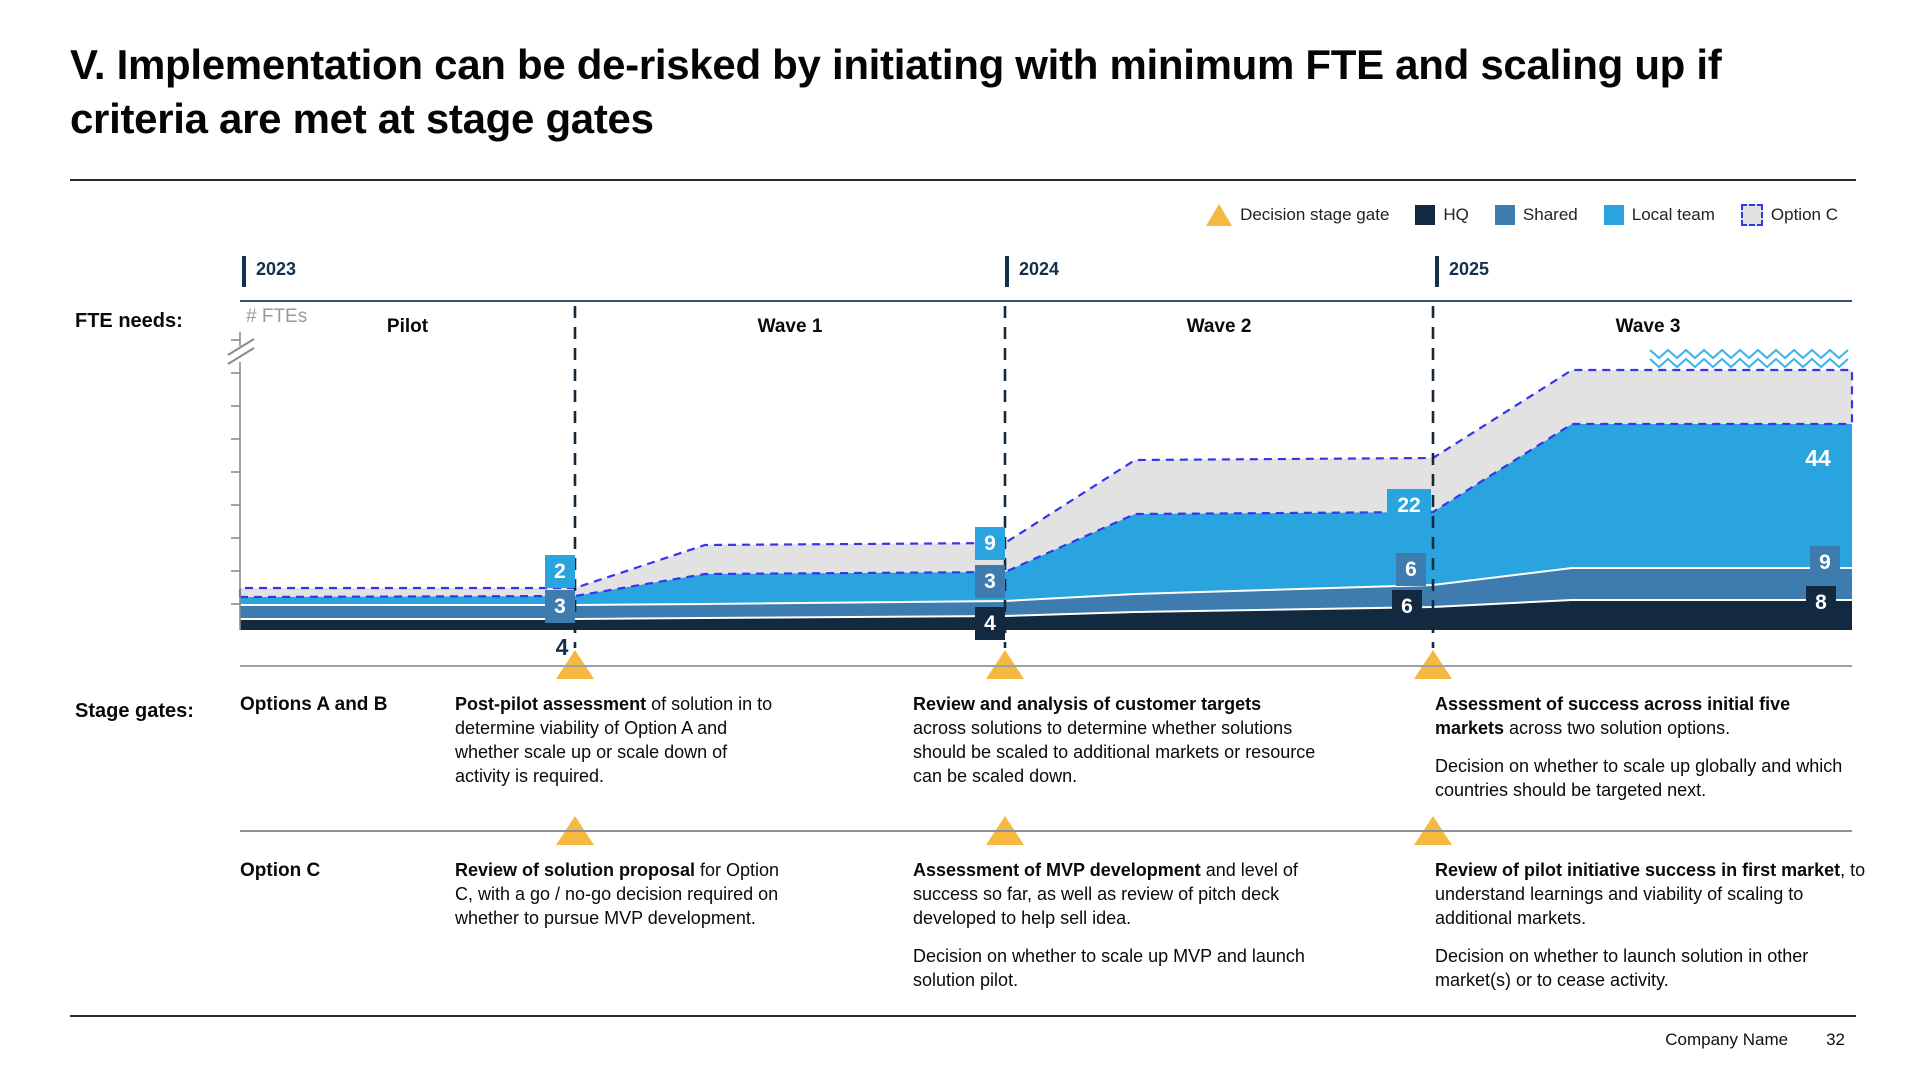  Describe the element at coordinates (1818, 458) in the screenshot. I see `end-local-value: 44` at that location.